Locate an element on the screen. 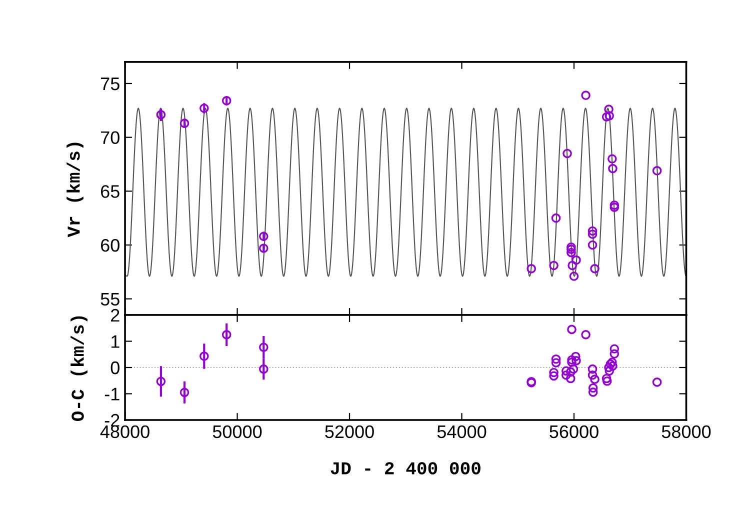 The height and width of the screenshot is (525, 750). y-tick-label: -1 is located at coordinates (112, 394).